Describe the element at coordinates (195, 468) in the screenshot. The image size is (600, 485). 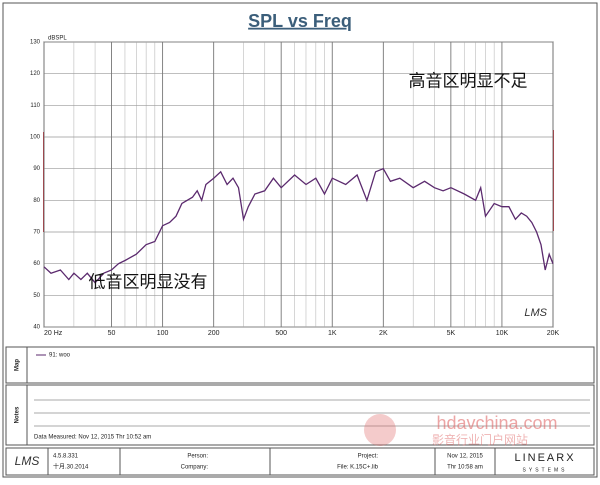
I see `company: Company:` at that location.